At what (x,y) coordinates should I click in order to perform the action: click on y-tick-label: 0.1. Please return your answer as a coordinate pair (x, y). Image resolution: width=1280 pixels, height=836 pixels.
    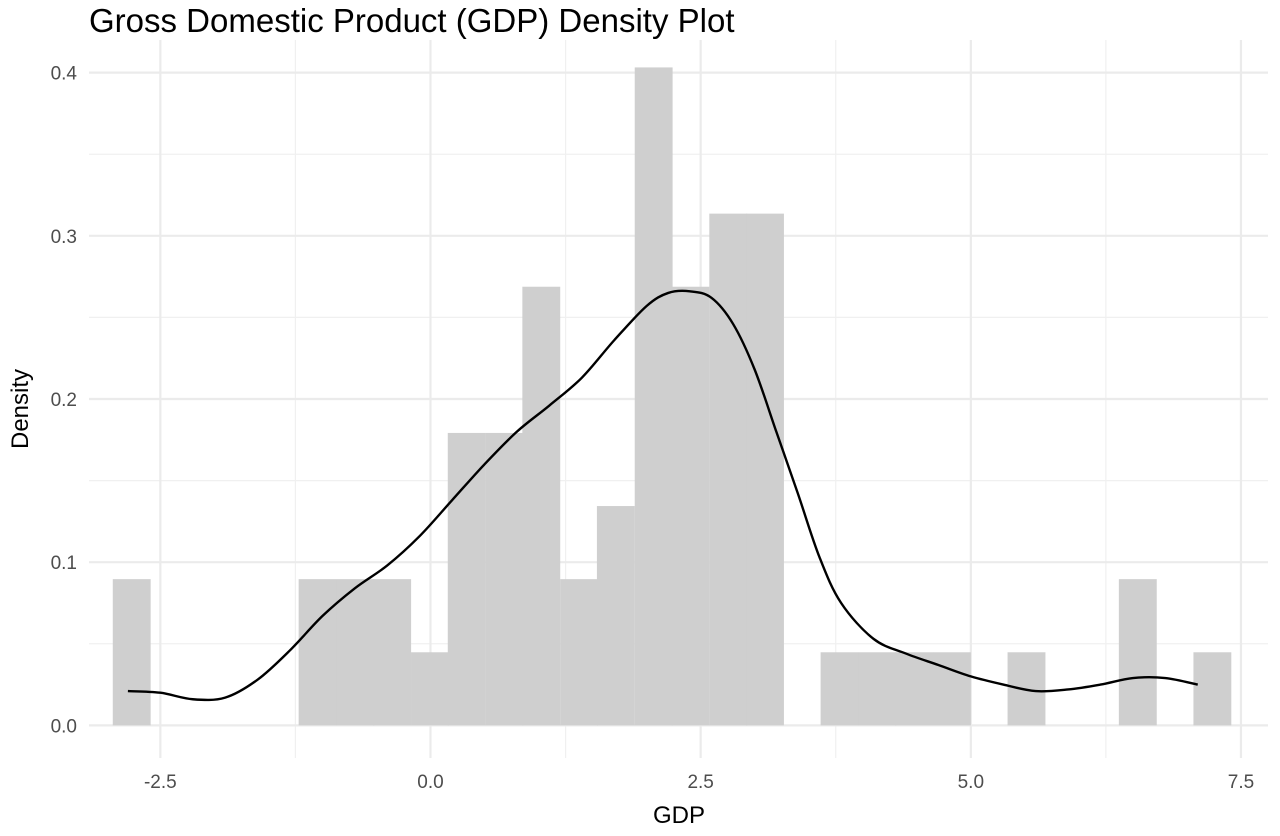
    Looking at the image, I should click on (64, 563).